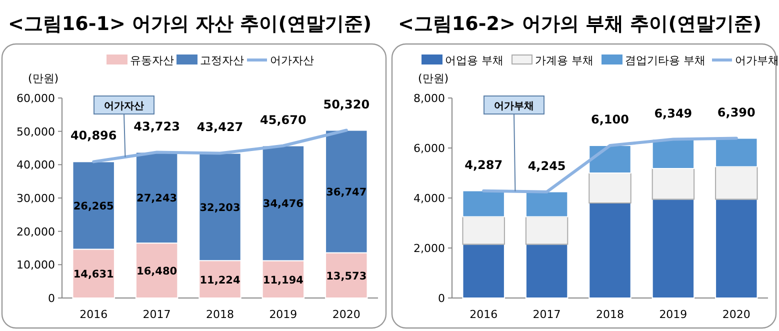 The image size is (779, 331). I want to click on data-label: 13,573, so click(346, 276).